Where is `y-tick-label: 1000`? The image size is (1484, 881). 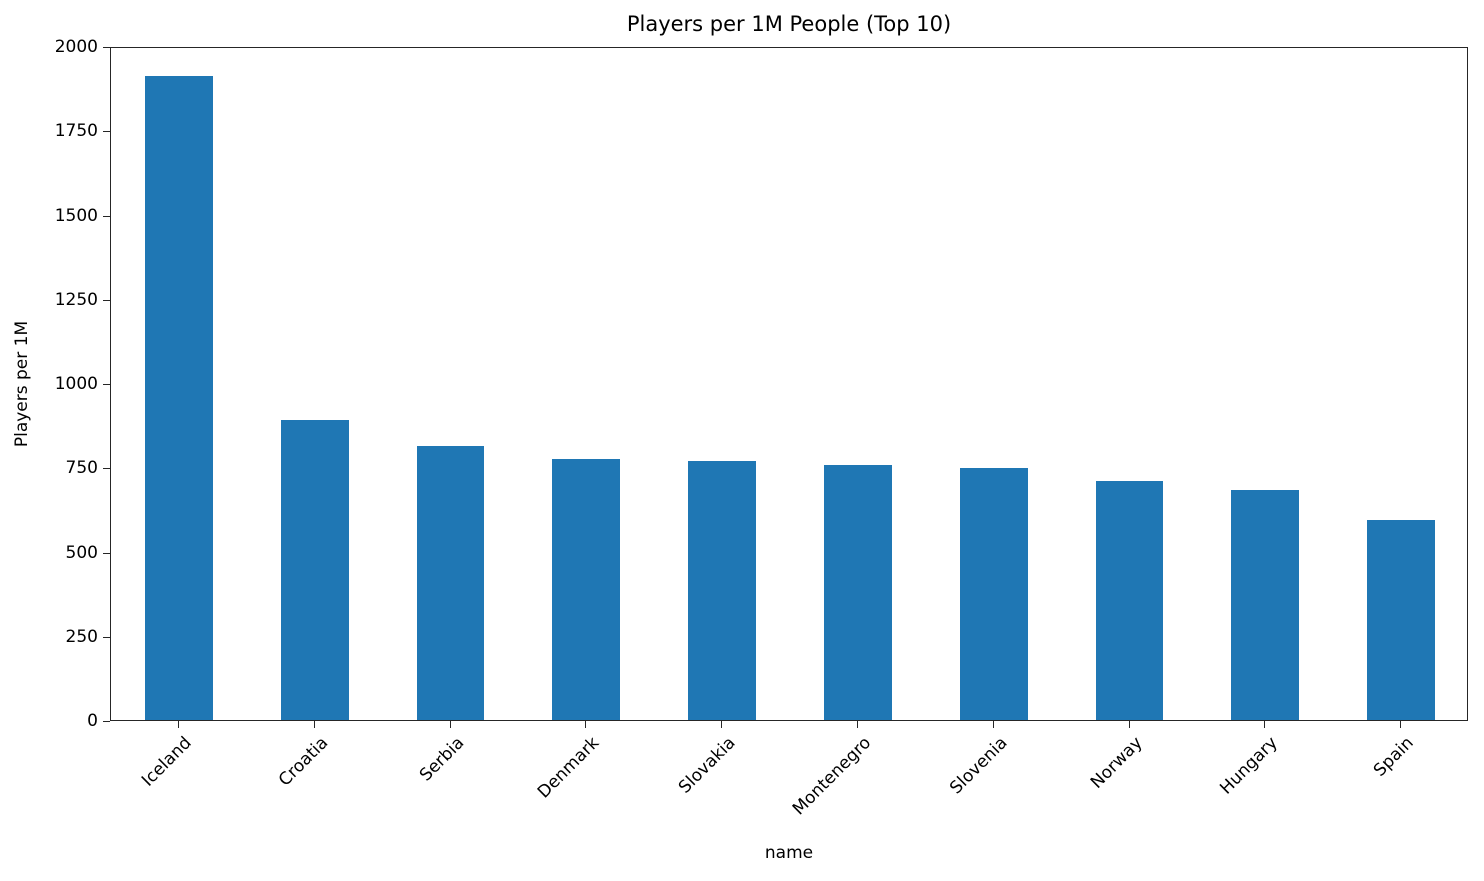
y-tick-label: 1000 is located at coordinates (76, 384).